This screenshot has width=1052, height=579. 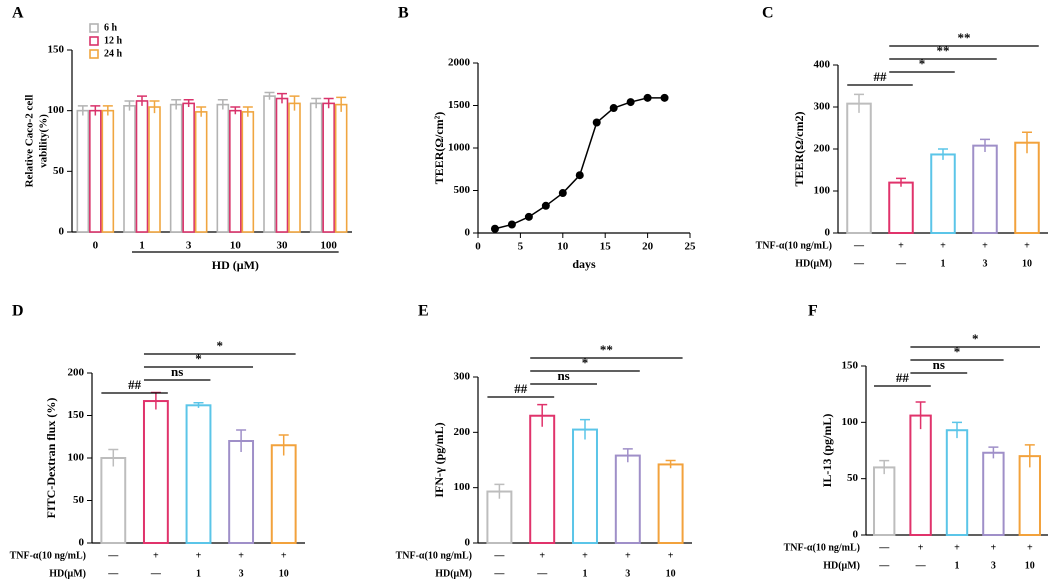 What do you see at coordinates (142, 246) in the screenshot?
I see `x-tick-label: 1` at bounding box center [142, 246].